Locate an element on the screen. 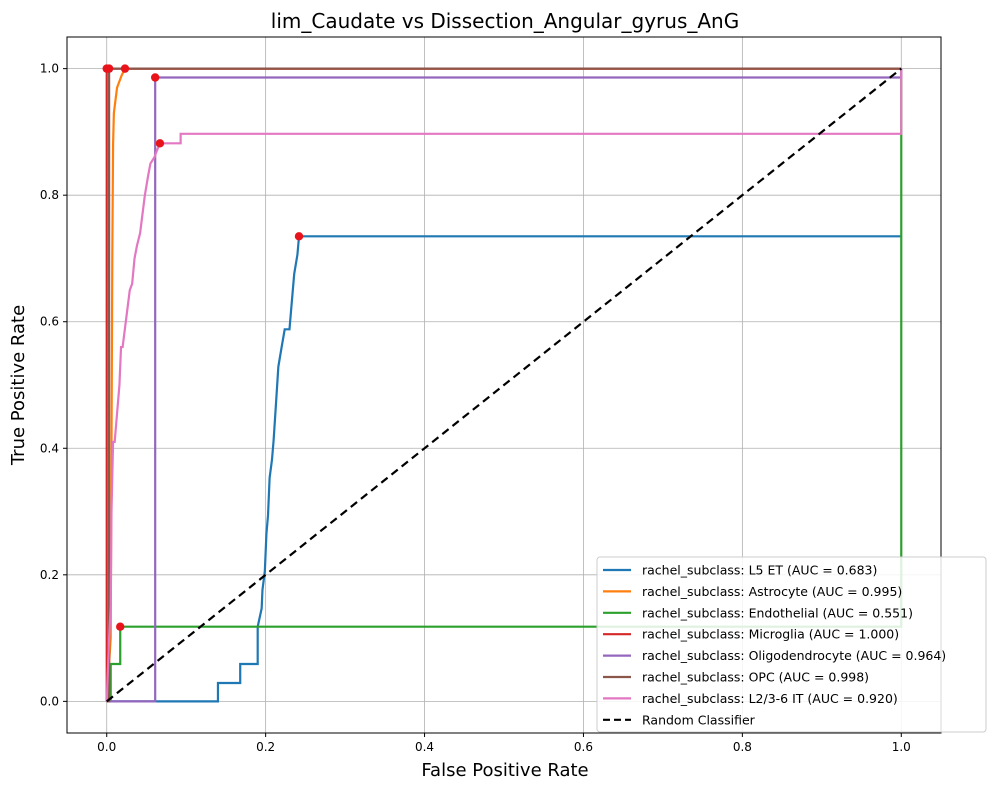 Image resolution: width=994 pixels, height=790 pixels. legend-label-3: rachel_subclass: Microglia (AUC = 1.000) is located at coordinates (770, 634).